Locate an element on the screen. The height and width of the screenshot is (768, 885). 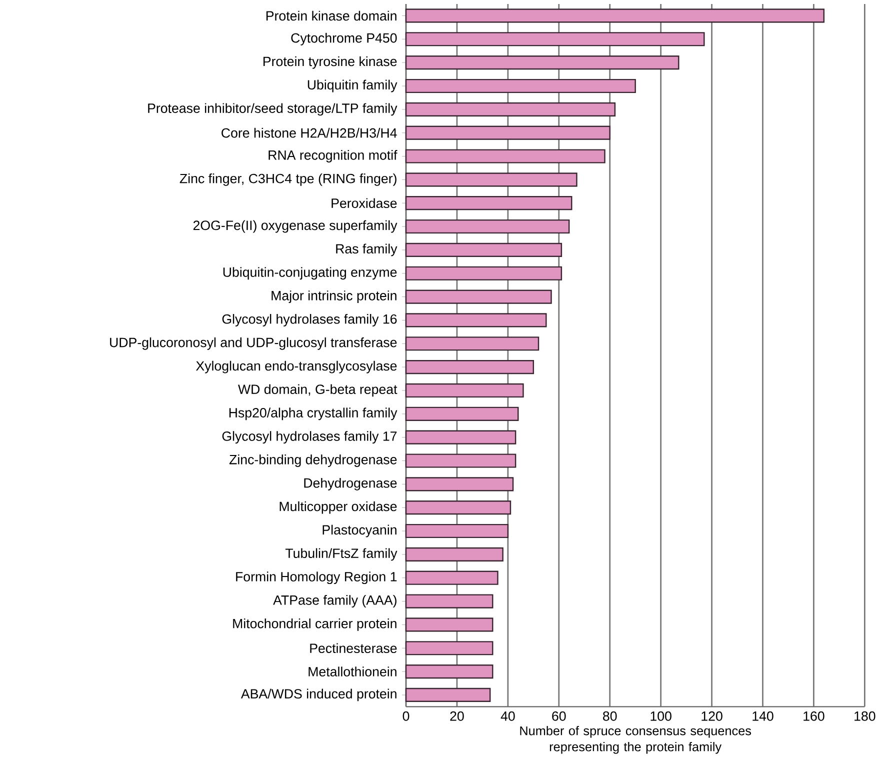
y-tick-label: Protein tyrosine kinase is located at coordinates (330, 62).